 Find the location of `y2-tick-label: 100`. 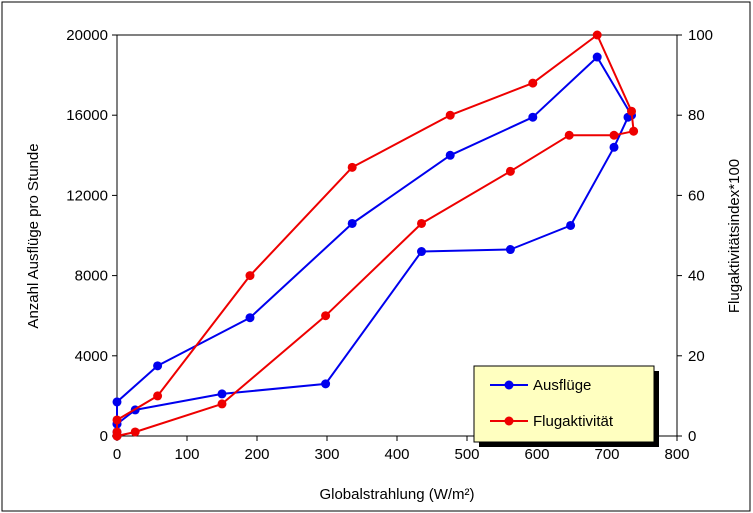

y2-tick-label: 100 is located at coordinates (700, 35).